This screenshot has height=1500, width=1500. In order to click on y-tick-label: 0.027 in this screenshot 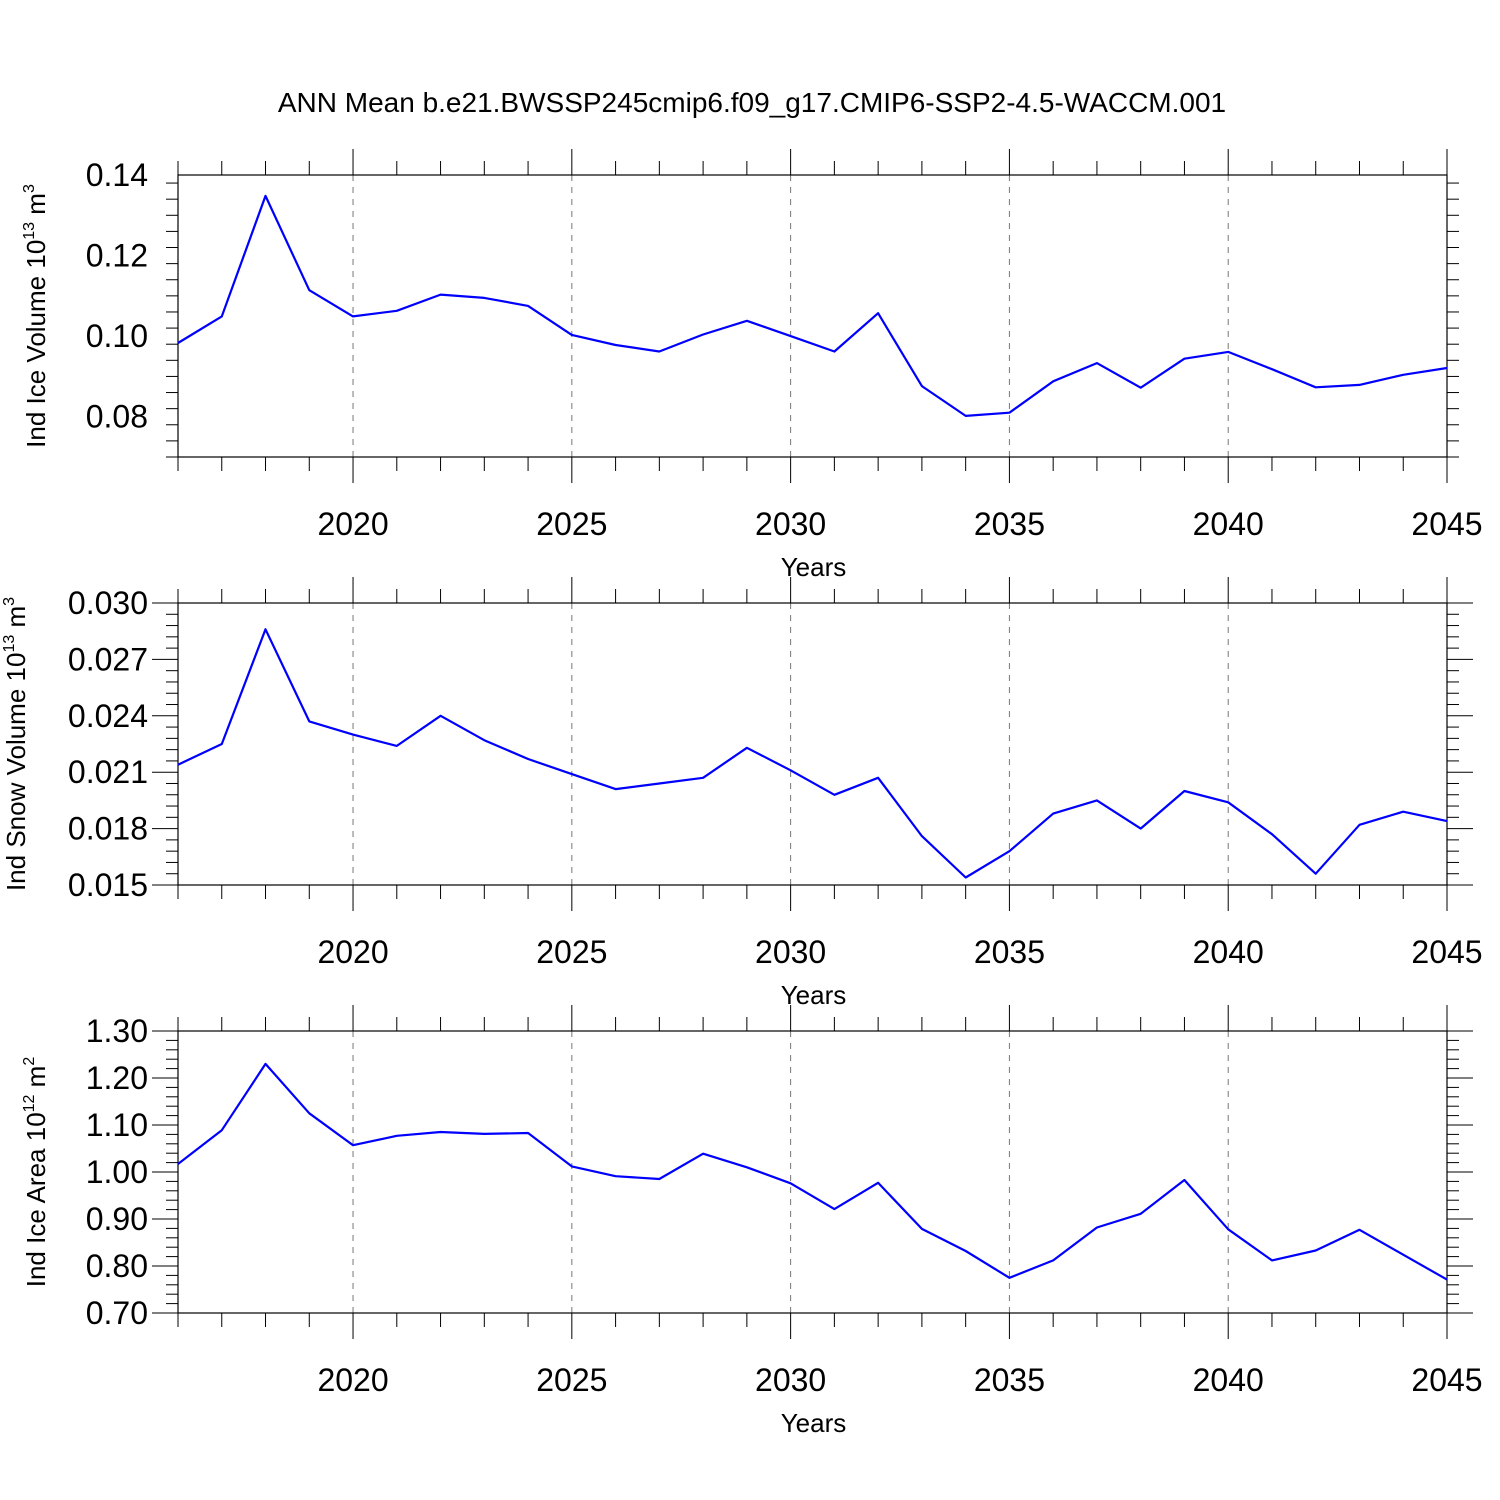, I will do `click(108, 659)`.